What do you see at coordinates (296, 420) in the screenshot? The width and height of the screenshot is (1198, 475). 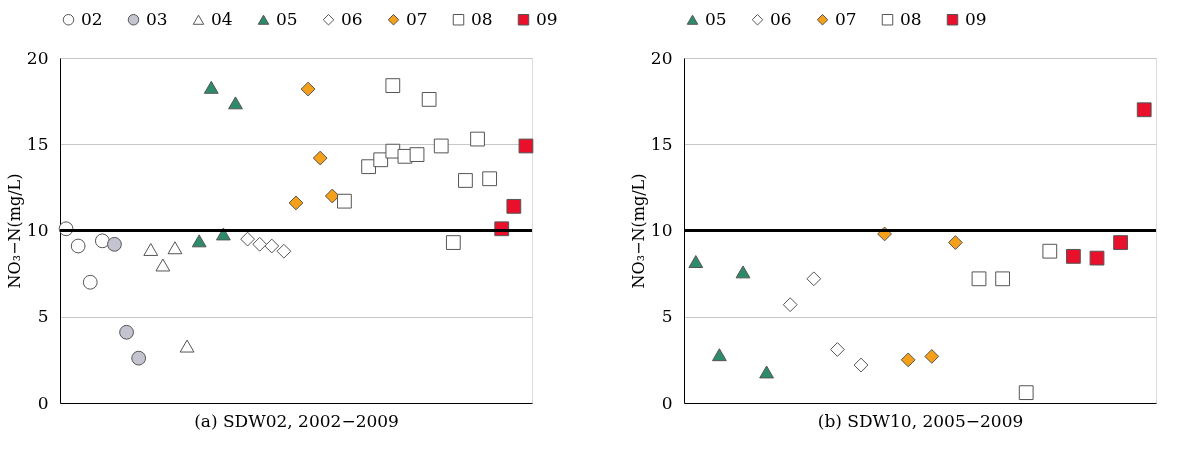 I see `x-axis-title: (a) SDW02, 2002−2009` at bounding box center [296, 420].